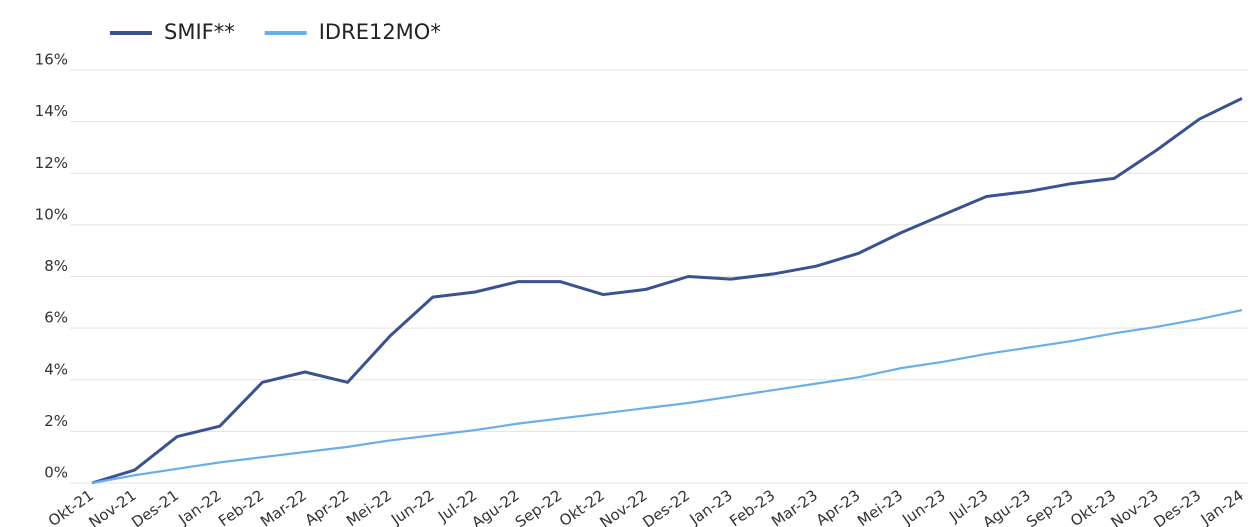 The width and height of the screenshot is (1250, 527). What do you see at coordinates (1177, 506) in the screenshot?
I see `x-tick-label: Des-23` at bounding box center [1177, 506].